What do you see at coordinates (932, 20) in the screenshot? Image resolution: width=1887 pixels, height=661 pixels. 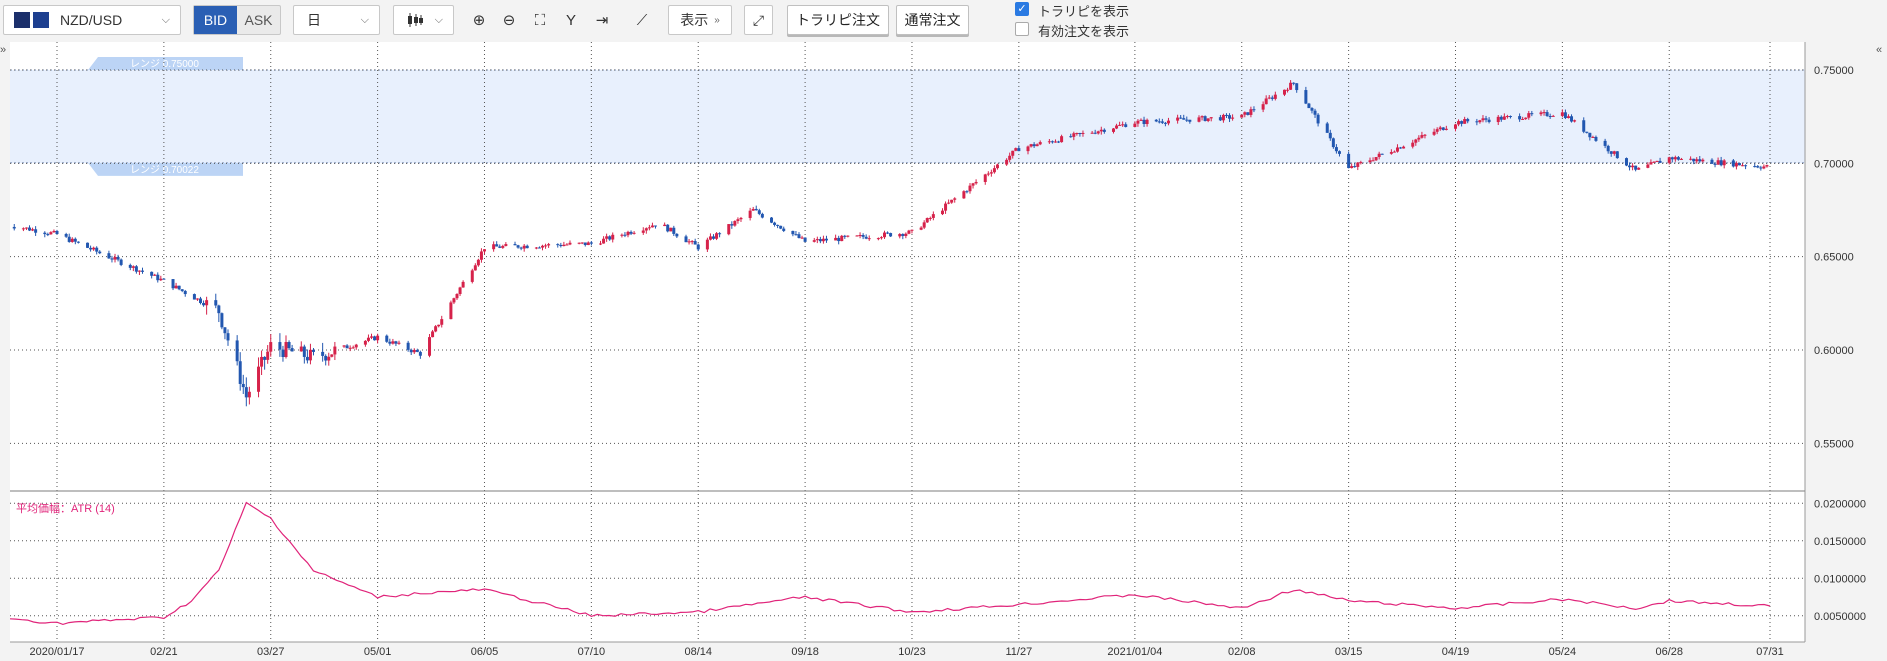 I see `normal-order-button: 通常注文` at bounding box center [932, 20].